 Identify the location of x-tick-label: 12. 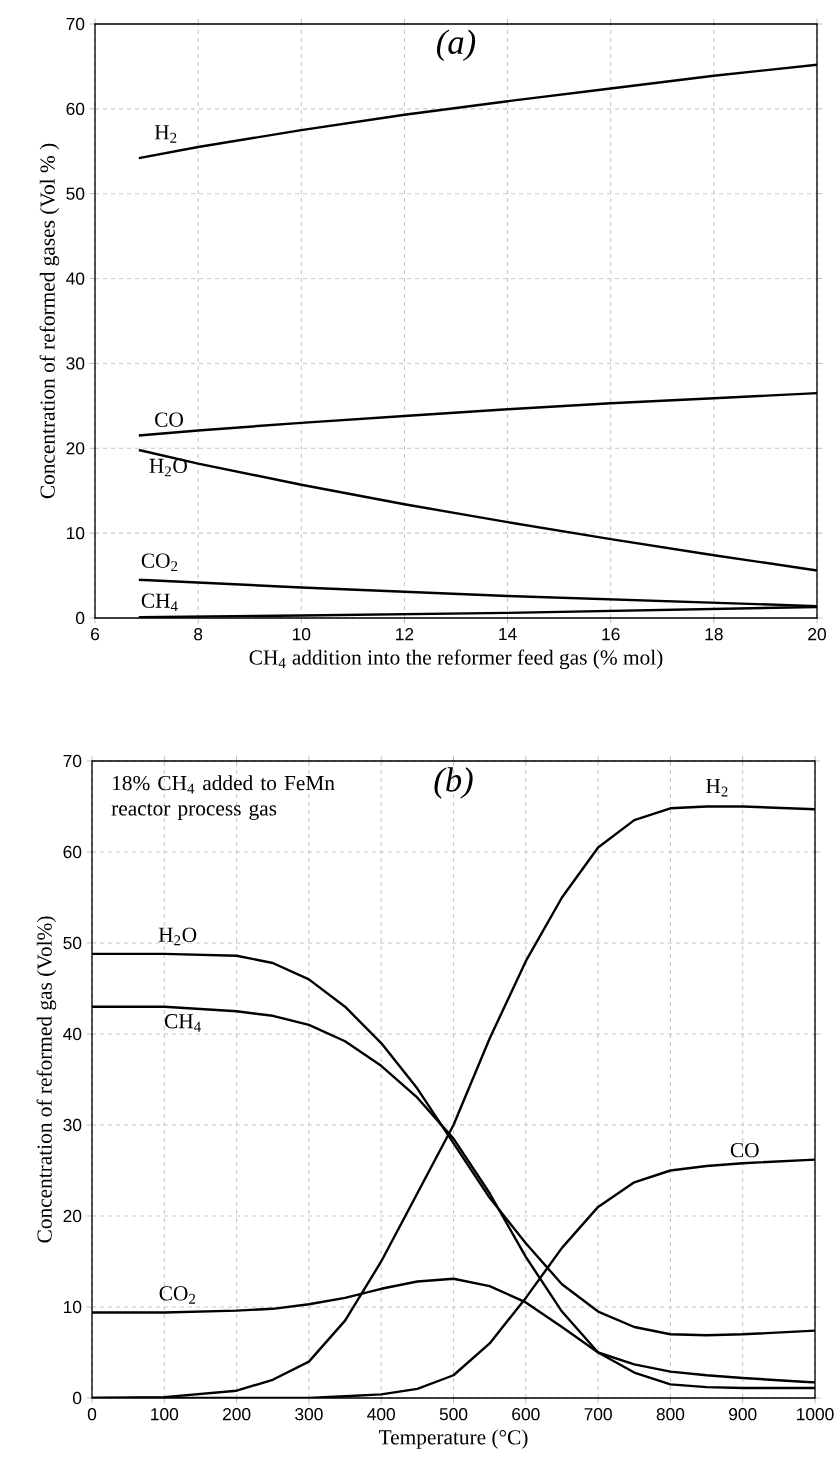
(405, 634).